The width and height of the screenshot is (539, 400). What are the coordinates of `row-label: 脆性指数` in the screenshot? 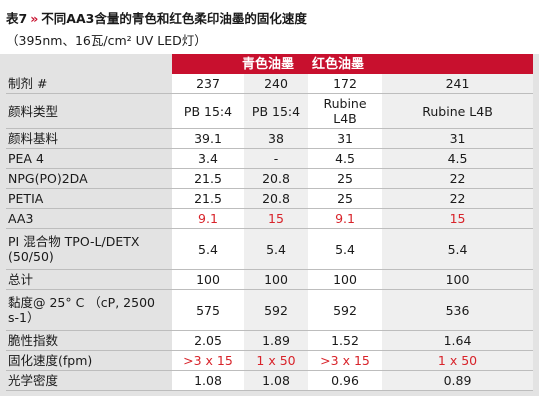 It's located at (89, 340).